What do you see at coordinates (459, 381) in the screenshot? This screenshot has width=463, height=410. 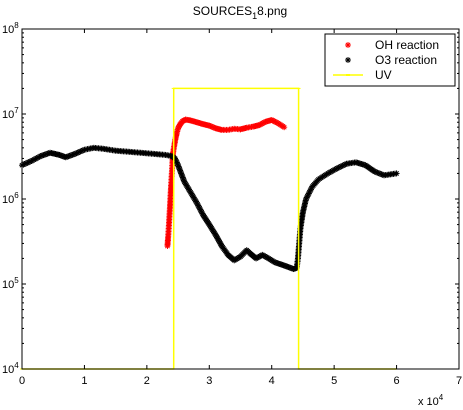 I see `x-tick-label: 7` at bounding box center [459, 381].